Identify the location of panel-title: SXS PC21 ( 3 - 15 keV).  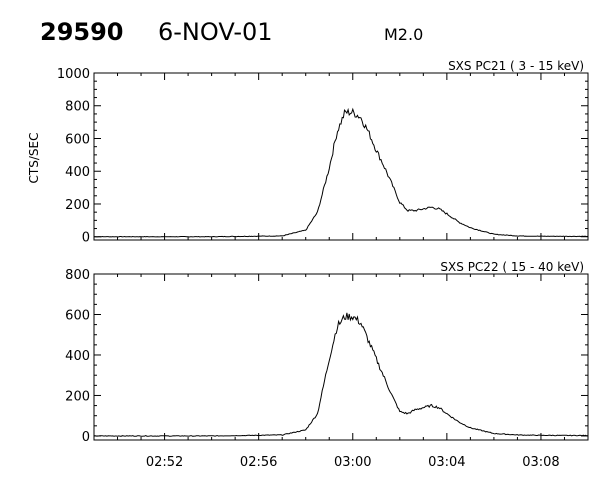
(516, 66).